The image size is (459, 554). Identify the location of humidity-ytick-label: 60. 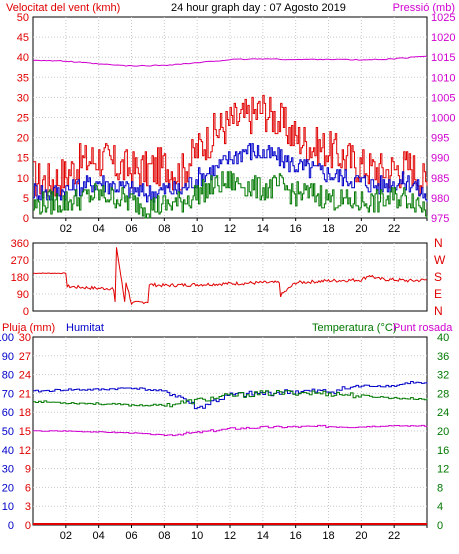
(8, 413).